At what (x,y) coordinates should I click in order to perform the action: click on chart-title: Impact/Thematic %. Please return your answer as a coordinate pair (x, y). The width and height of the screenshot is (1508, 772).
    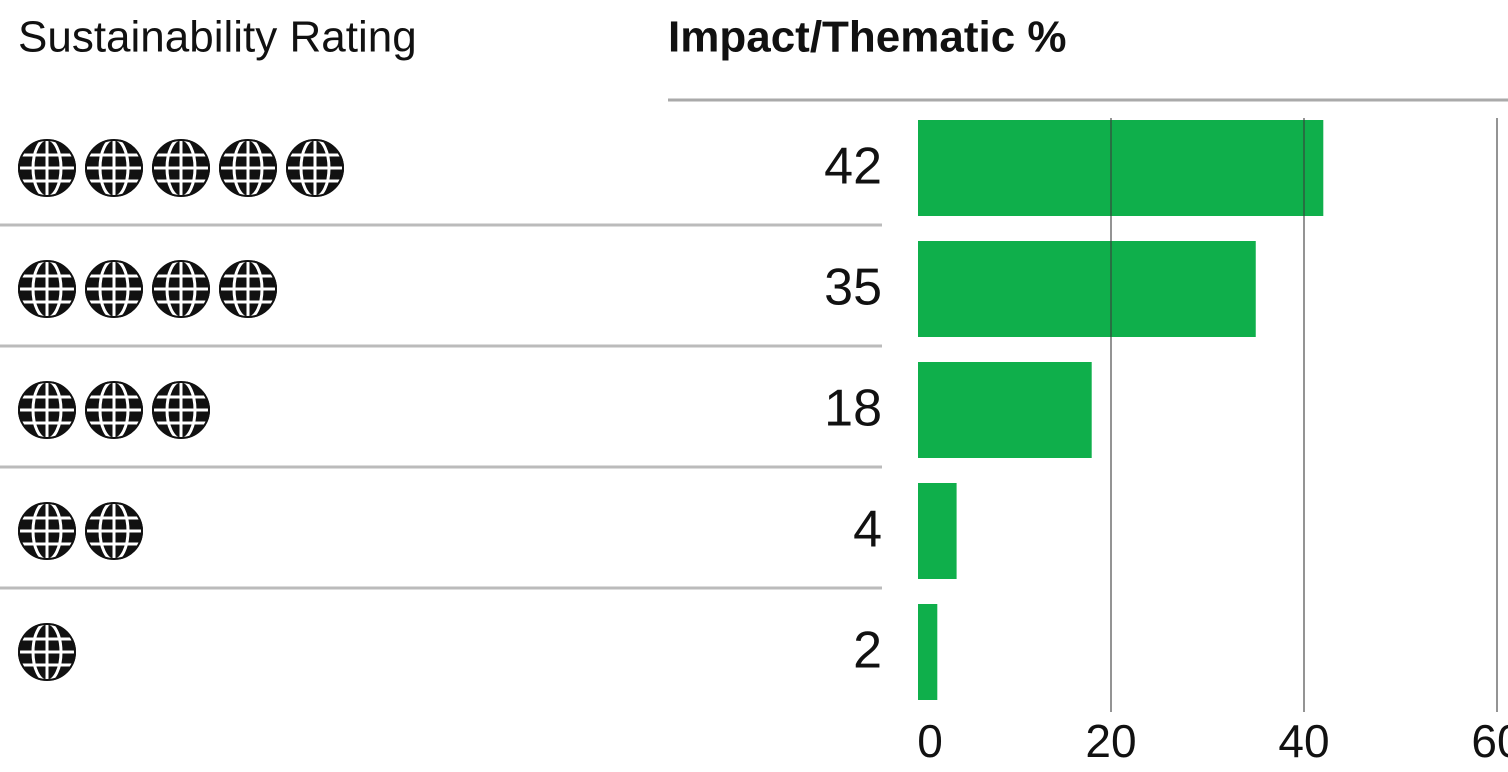
    Looking at the image, I should click on (867, 37).